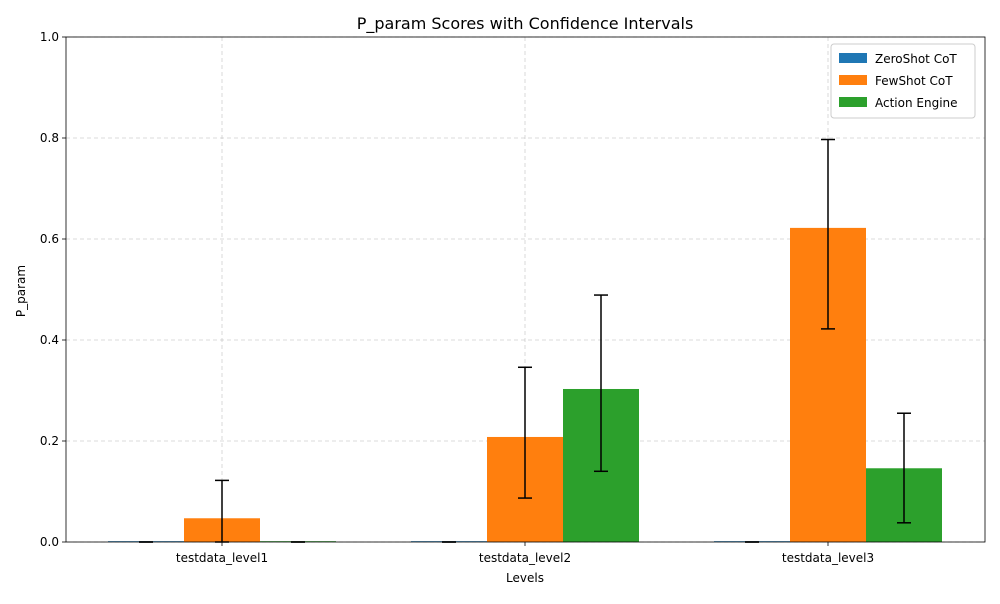 This screenshot has width=1000, height=604. Describe the element at coordinates (222, 558) in the screenshot. I see `x-tick-label: testdata_level1` at that location.